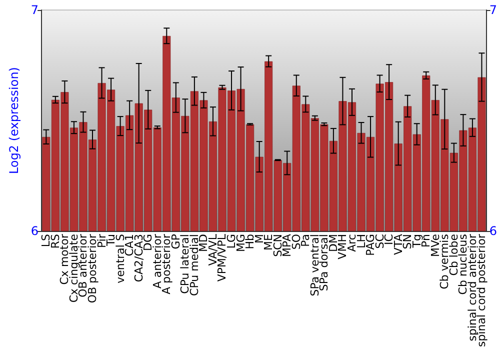 Image resolution: width=500 pixels, height=350 pixels. I want to click on x-tick-label: A posterior, so click(167, 264).